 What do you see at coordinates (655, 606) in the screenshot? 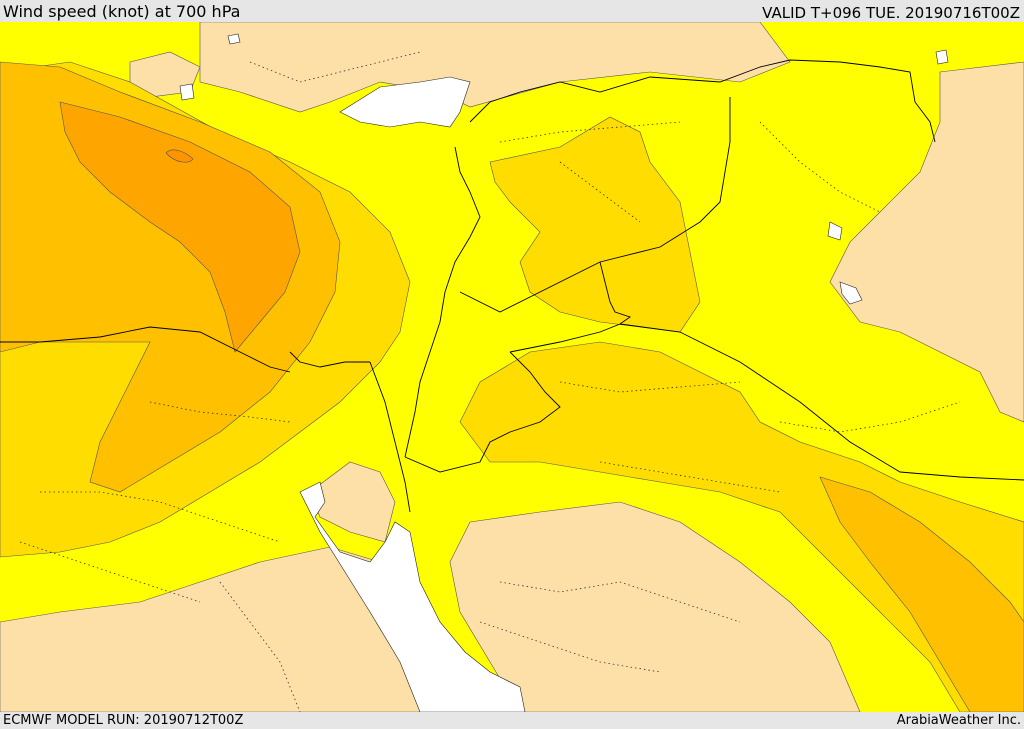
I see `wind-band-calm-south` at bounding box center [655, 606].